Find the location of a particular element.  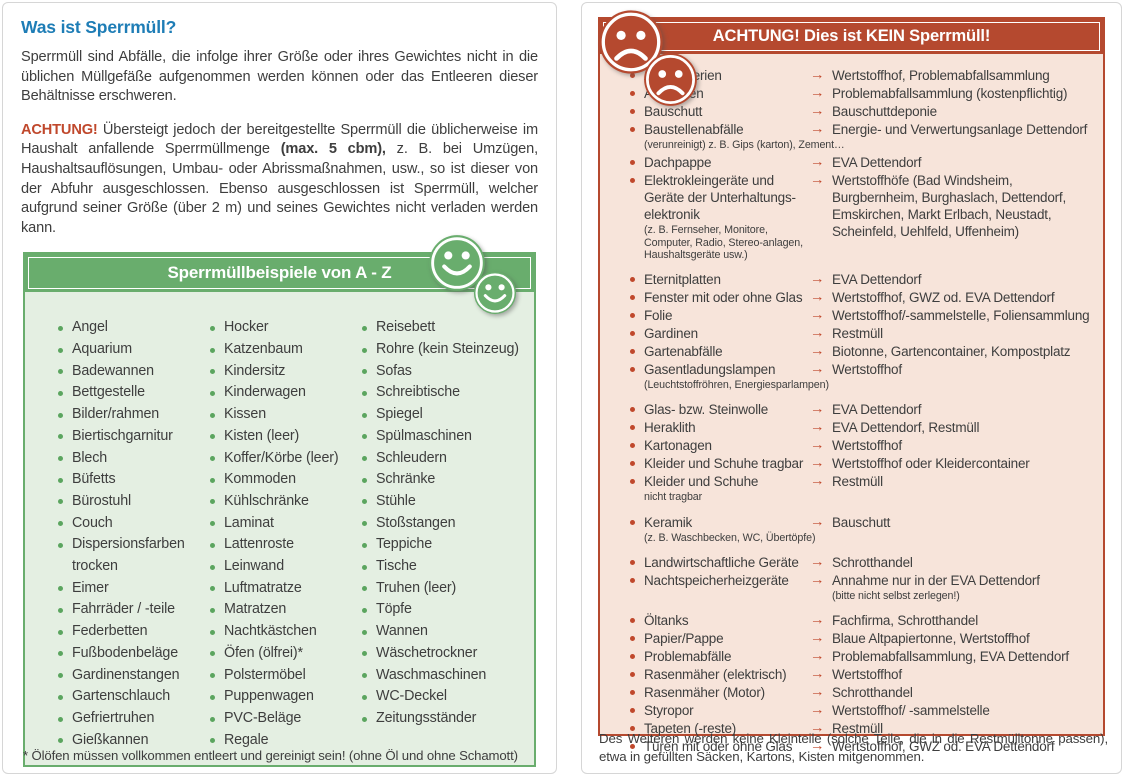

list-item: Reisebett is located at coordinates (444, 328).